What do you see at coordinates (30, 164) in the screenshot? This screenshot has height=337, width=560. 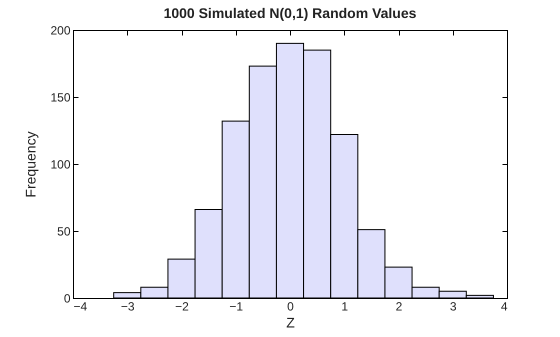 I see `y-axis-title: Frequency` at bounding box center [30, 164].